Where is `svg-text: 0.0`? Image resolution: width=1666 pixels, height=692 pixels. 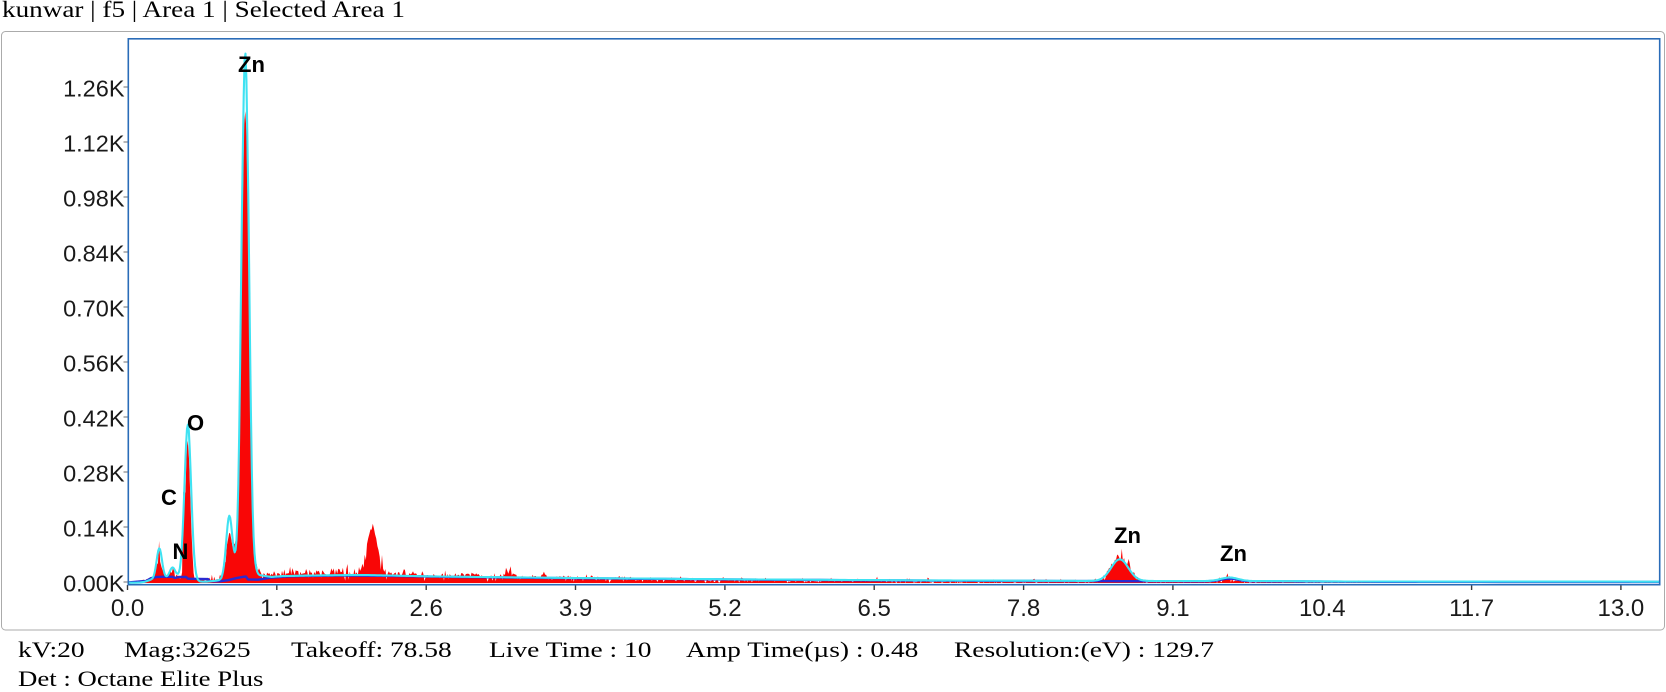
svg-text: 0.0 is located at coordinates (127, 608).